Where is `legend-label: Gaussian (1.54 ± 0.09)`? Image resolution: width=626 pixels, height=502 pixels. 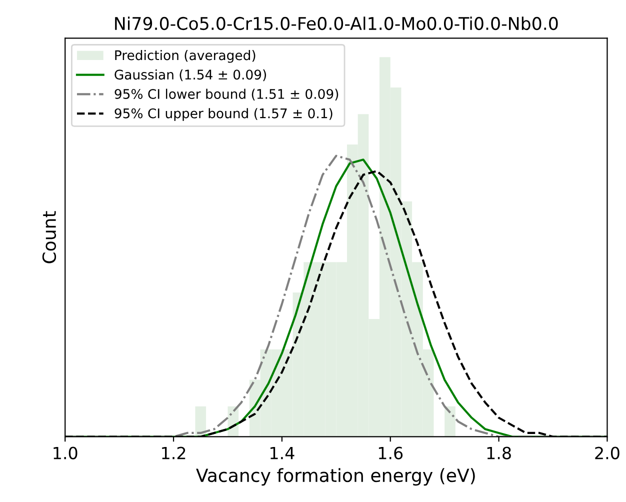 legend-label: Gaussian (1.54 ± 0.09) is located at coordinates (190, 75).